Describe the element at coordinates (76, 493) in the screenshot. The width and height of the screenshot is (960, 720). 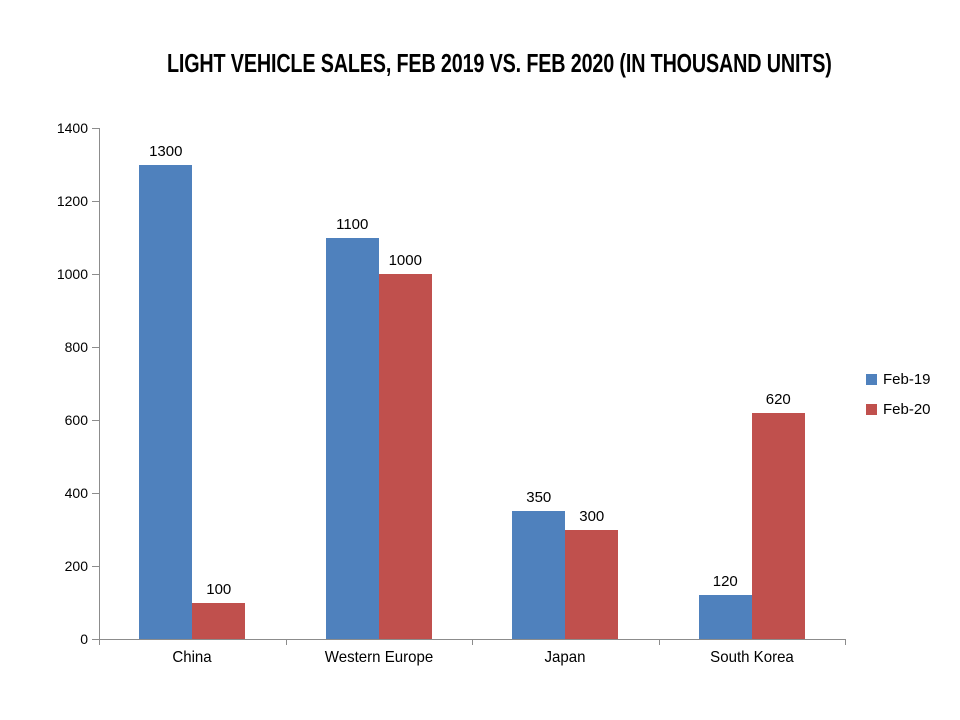
I see `y-axis-tick-label: 400` at that location.